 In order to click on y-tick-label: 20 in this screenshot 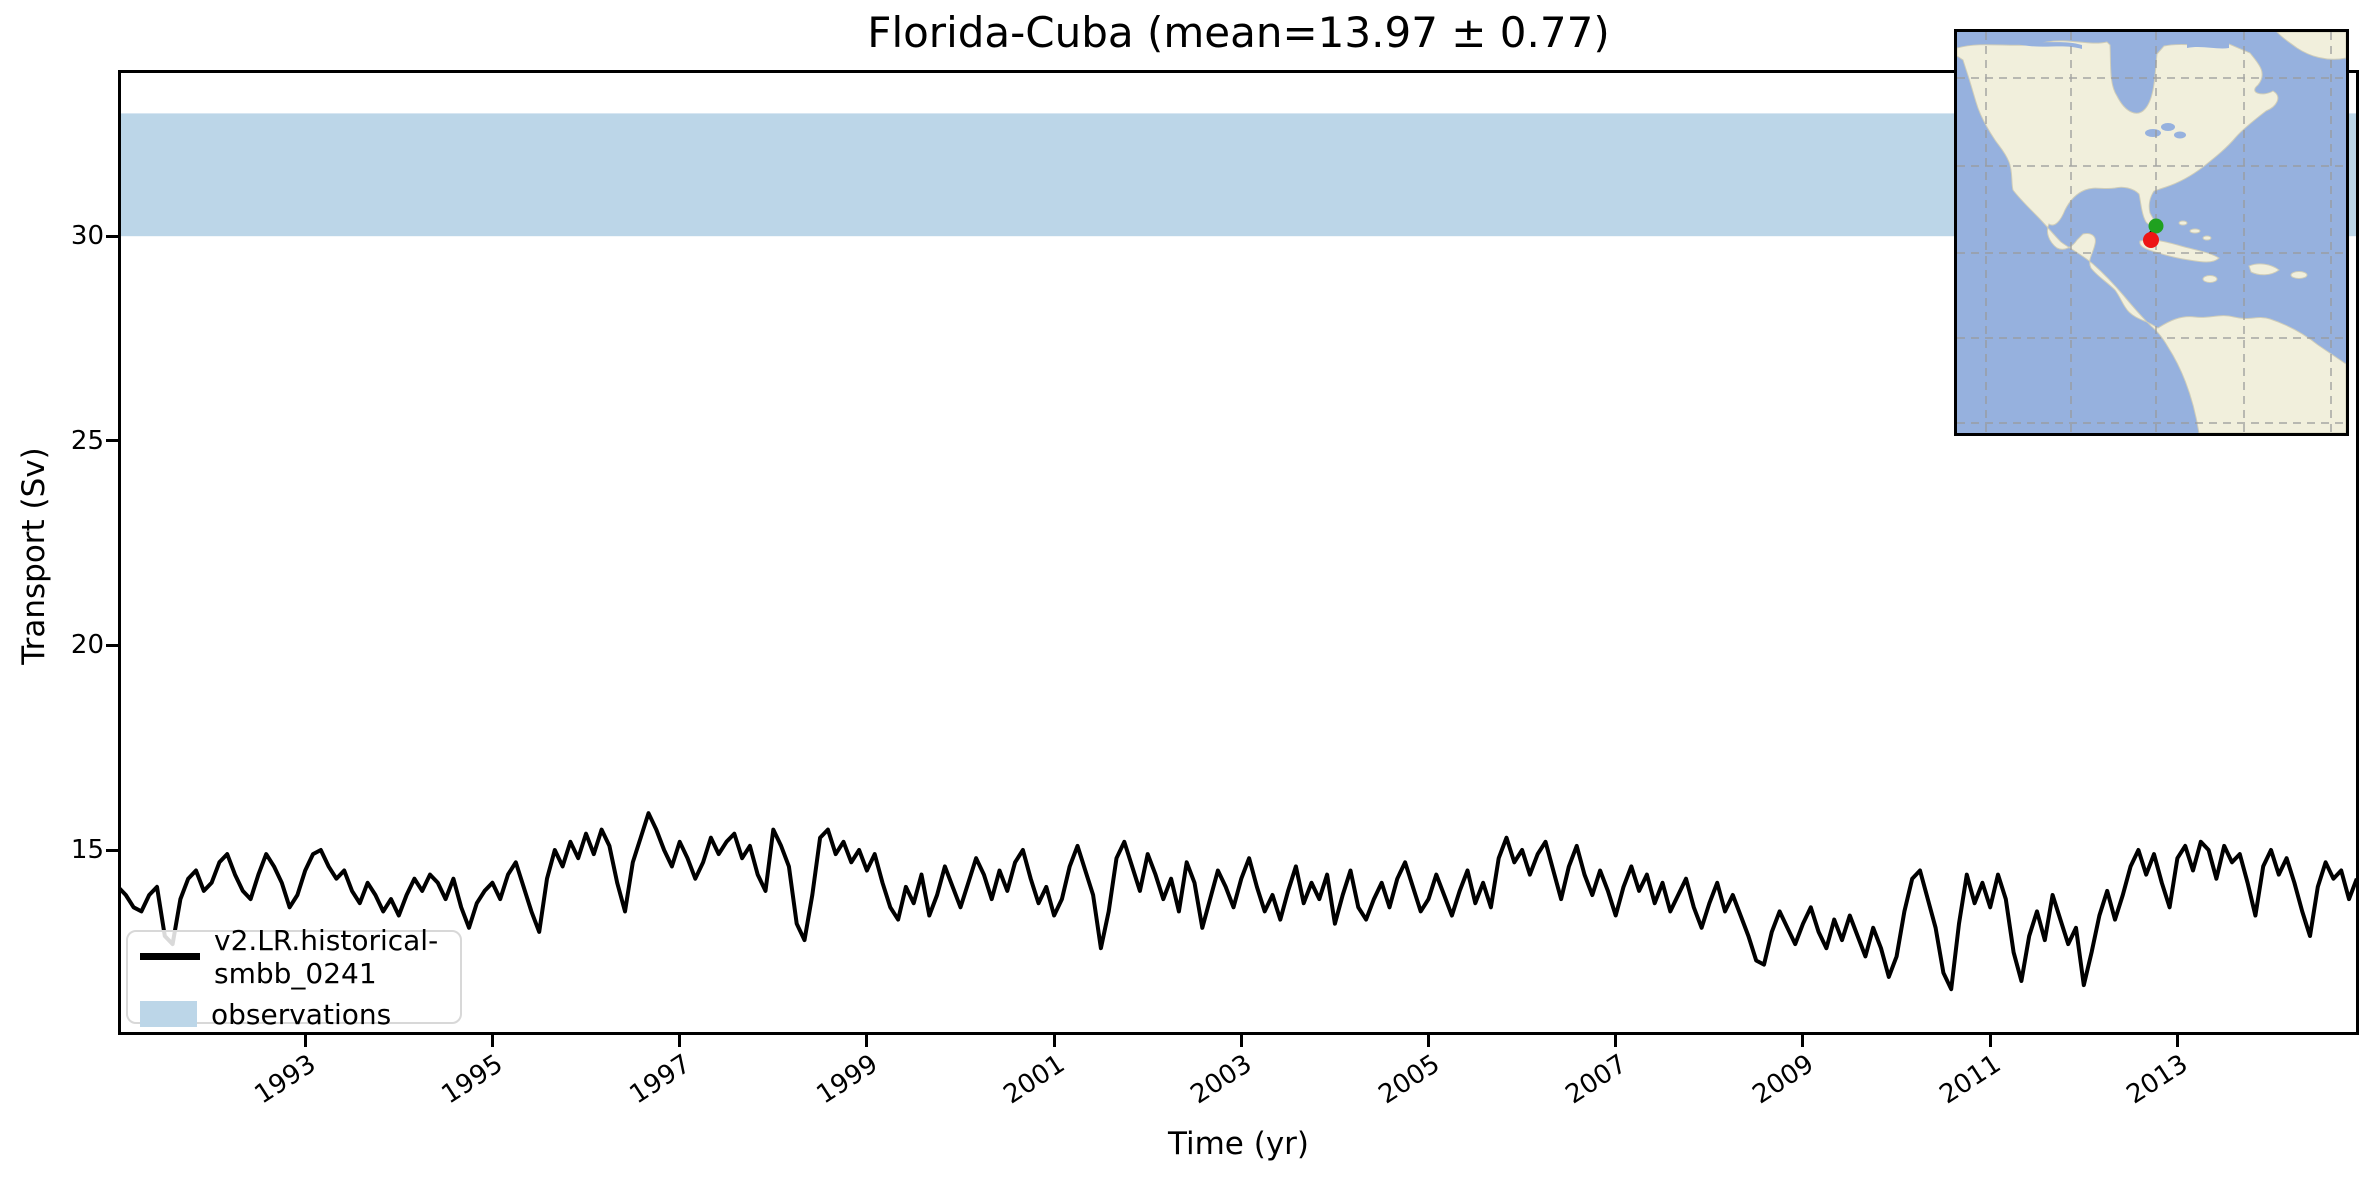, I will do `click(87, 645)`.